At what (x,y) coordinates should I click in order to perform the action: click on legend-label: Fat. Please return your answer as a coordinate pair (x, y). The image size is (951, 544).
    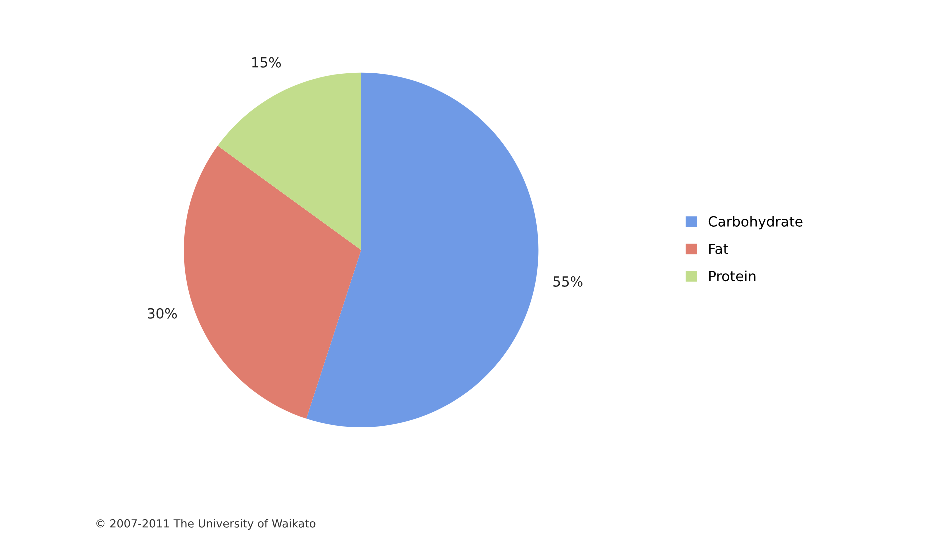
    Looking at the image, I should click on (719, 249).